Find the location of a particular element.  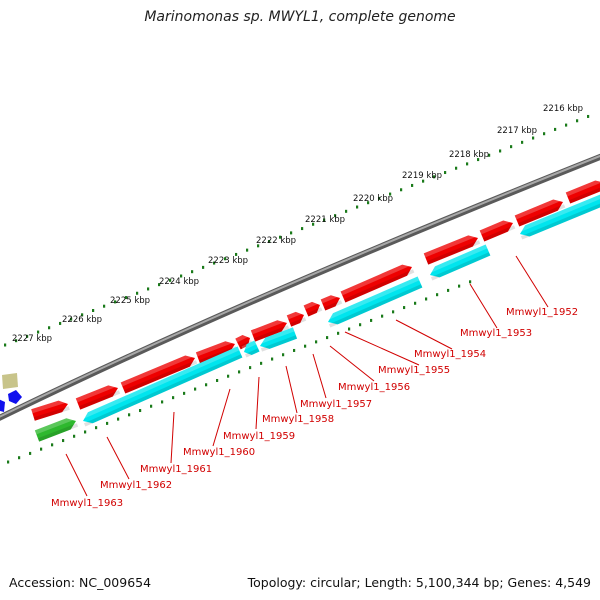

scale-label: 2221 kbp is located at coordinates (325, 220).